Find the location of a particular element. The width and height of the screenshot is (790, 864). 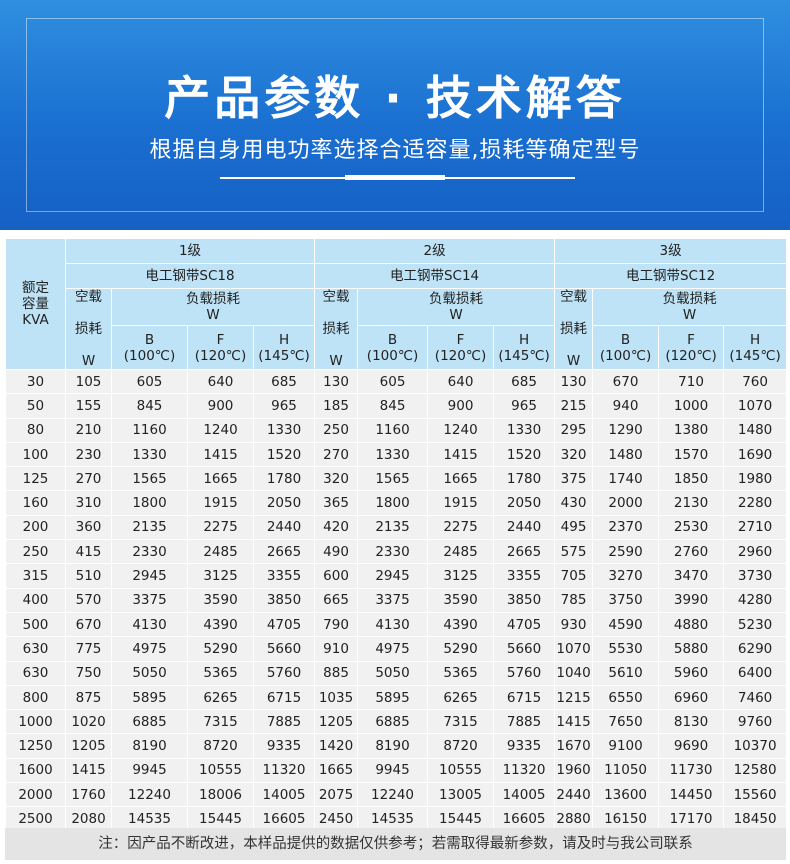

value-cell: 5610 is located at coordinates (626, 673).